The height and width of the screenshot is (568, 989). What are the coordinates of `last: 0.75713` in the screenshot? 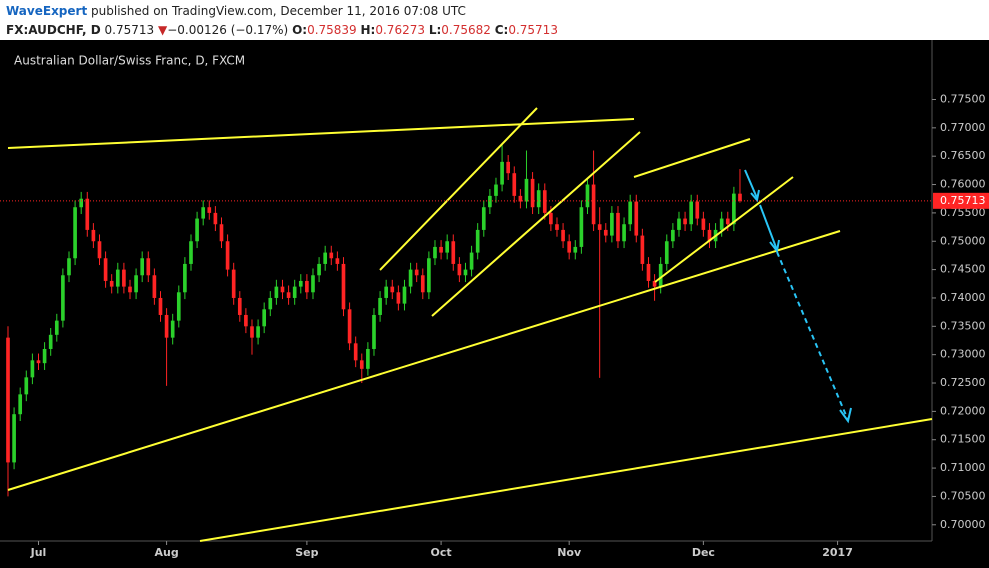 It's located at (130, 30).